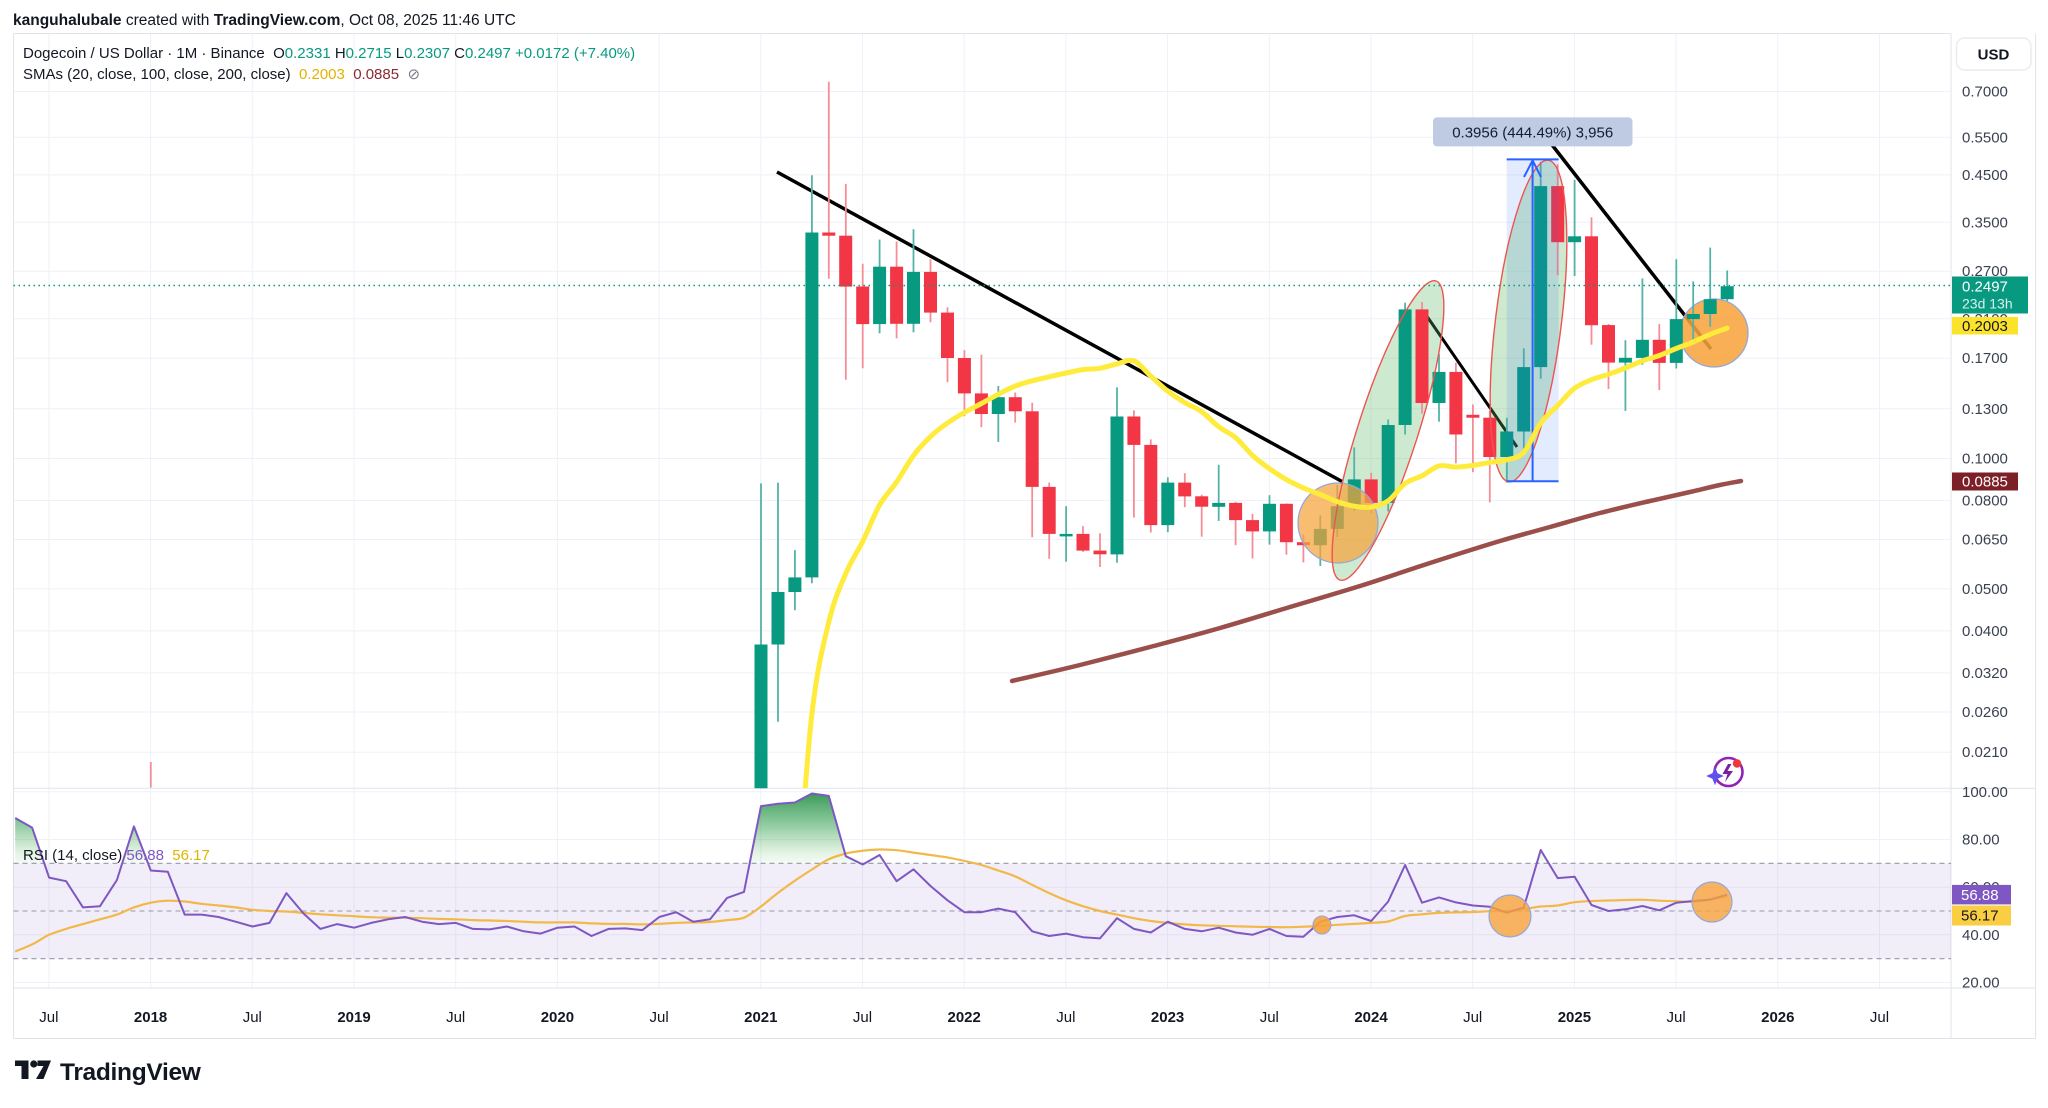 The image size is (2048, 1108). I want to click on svg-text: 23d 13h, so click(1987, 304).